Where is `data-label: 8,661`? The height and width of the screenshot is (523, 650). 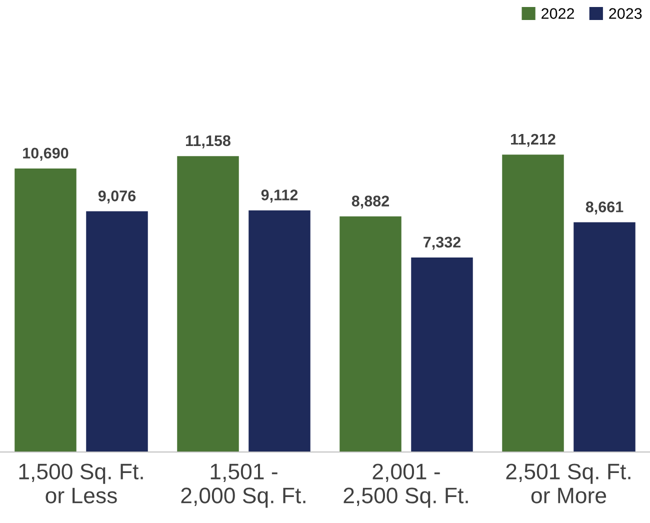 data-label: 8,661 is located at coordinates (605, 208).